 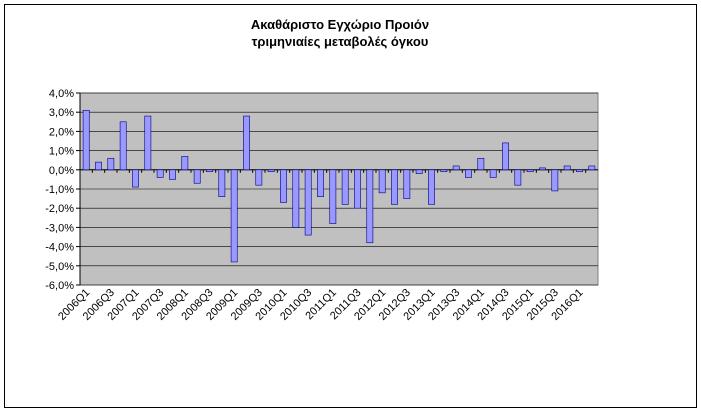 I want to click on y-tick-label: -5,0%, so click(x=59, y=267).